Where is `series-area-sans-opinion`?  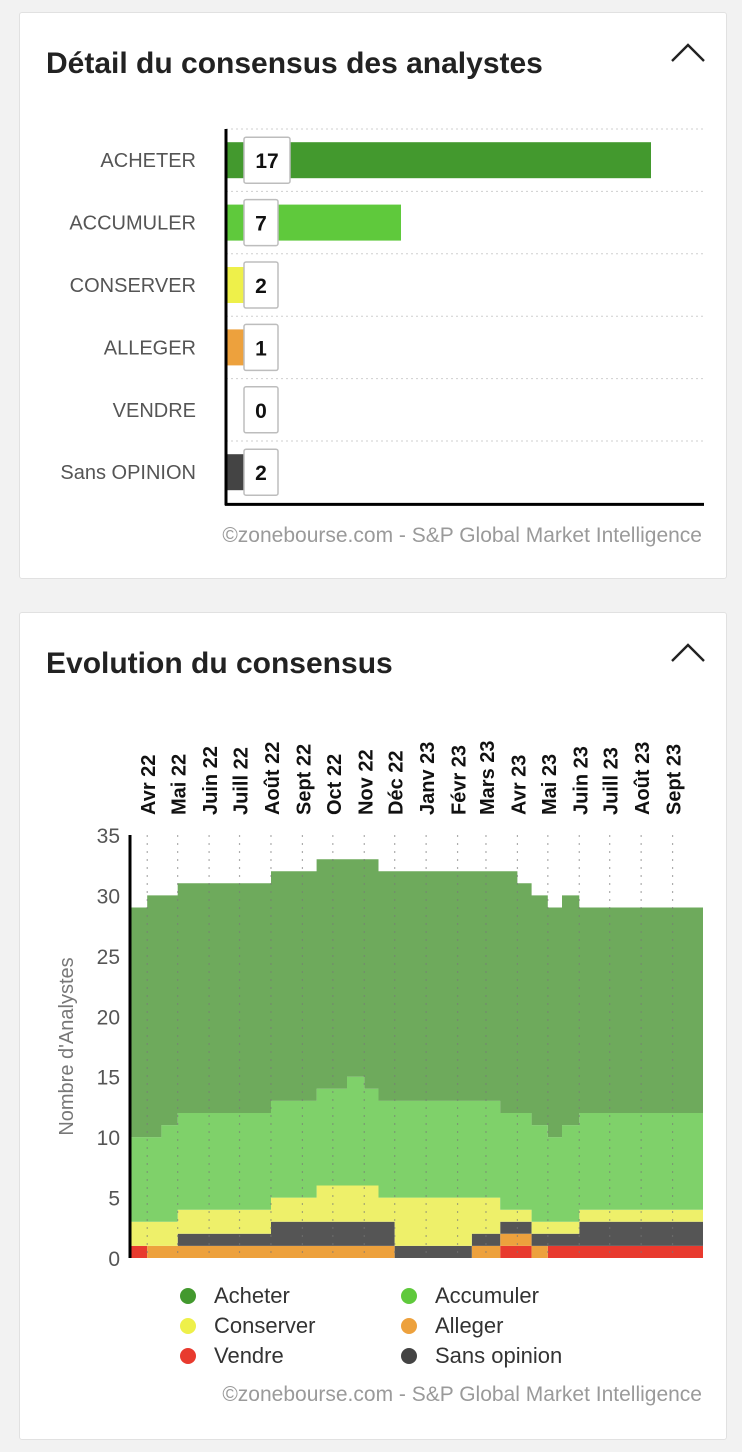 series-area-sans-opinion is located at coordinates (416, 1239).